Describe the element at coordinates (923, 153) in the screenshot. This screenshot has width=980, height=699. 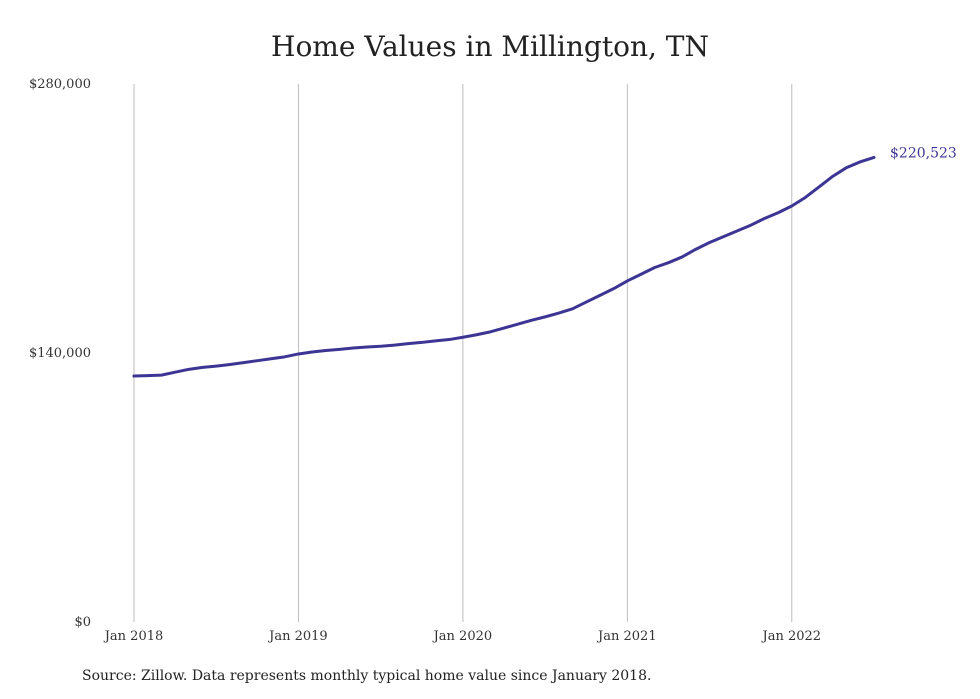
I see `end-value-label: $220,523` at that location.